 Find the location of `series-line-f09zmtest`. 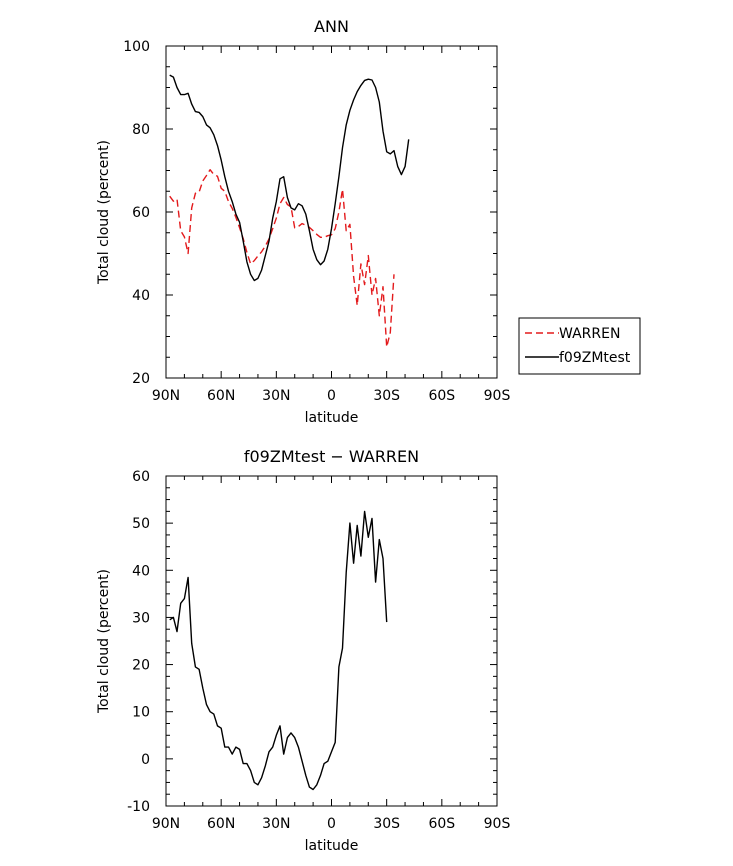

series-line-f09zmtest is located at coordinates (289, 178).